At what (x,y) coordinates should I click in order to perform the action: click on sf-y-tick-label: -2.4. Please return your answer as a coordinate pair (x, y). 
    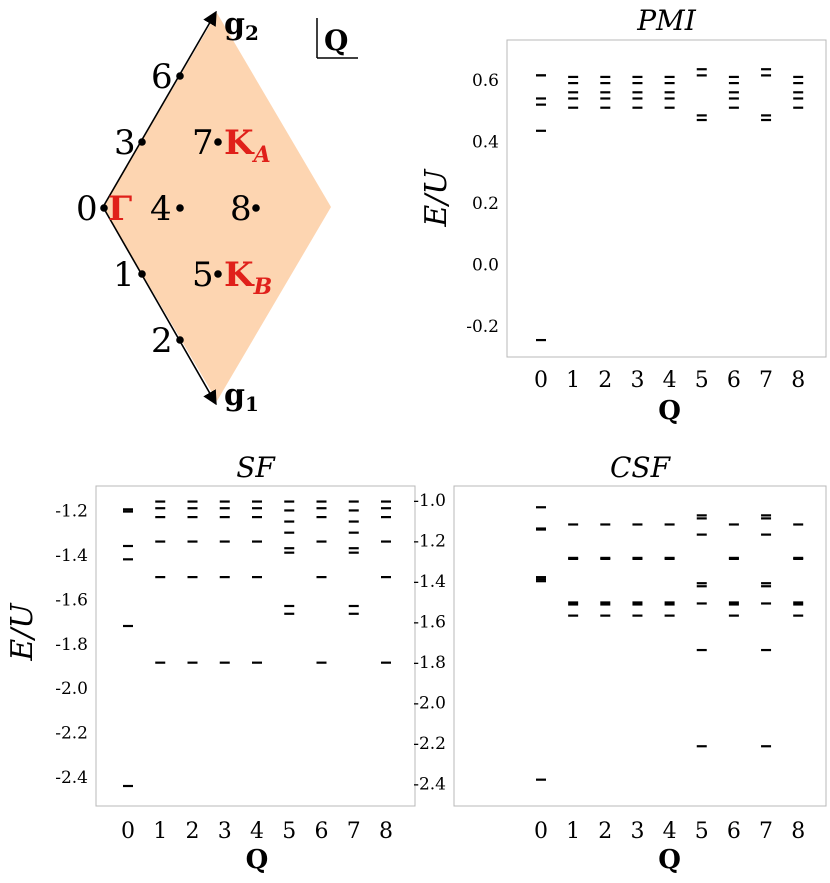
    Looking at the image, I should click on (71, 778).